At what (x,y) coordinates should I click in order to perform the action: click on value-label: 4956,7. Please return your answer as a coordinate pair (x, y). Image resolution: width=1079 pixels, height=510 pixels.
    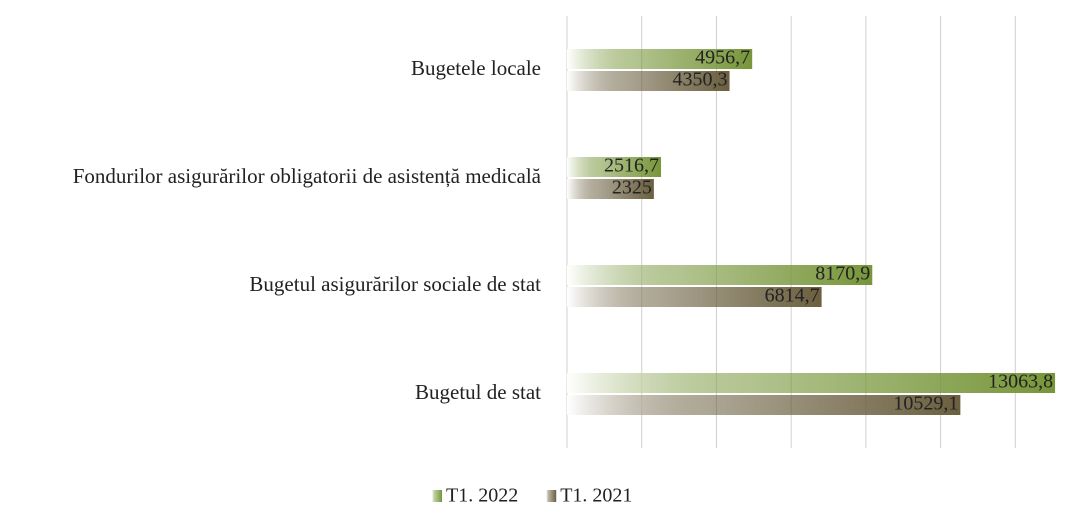
    Looking at the image, I should click on (722, 58).